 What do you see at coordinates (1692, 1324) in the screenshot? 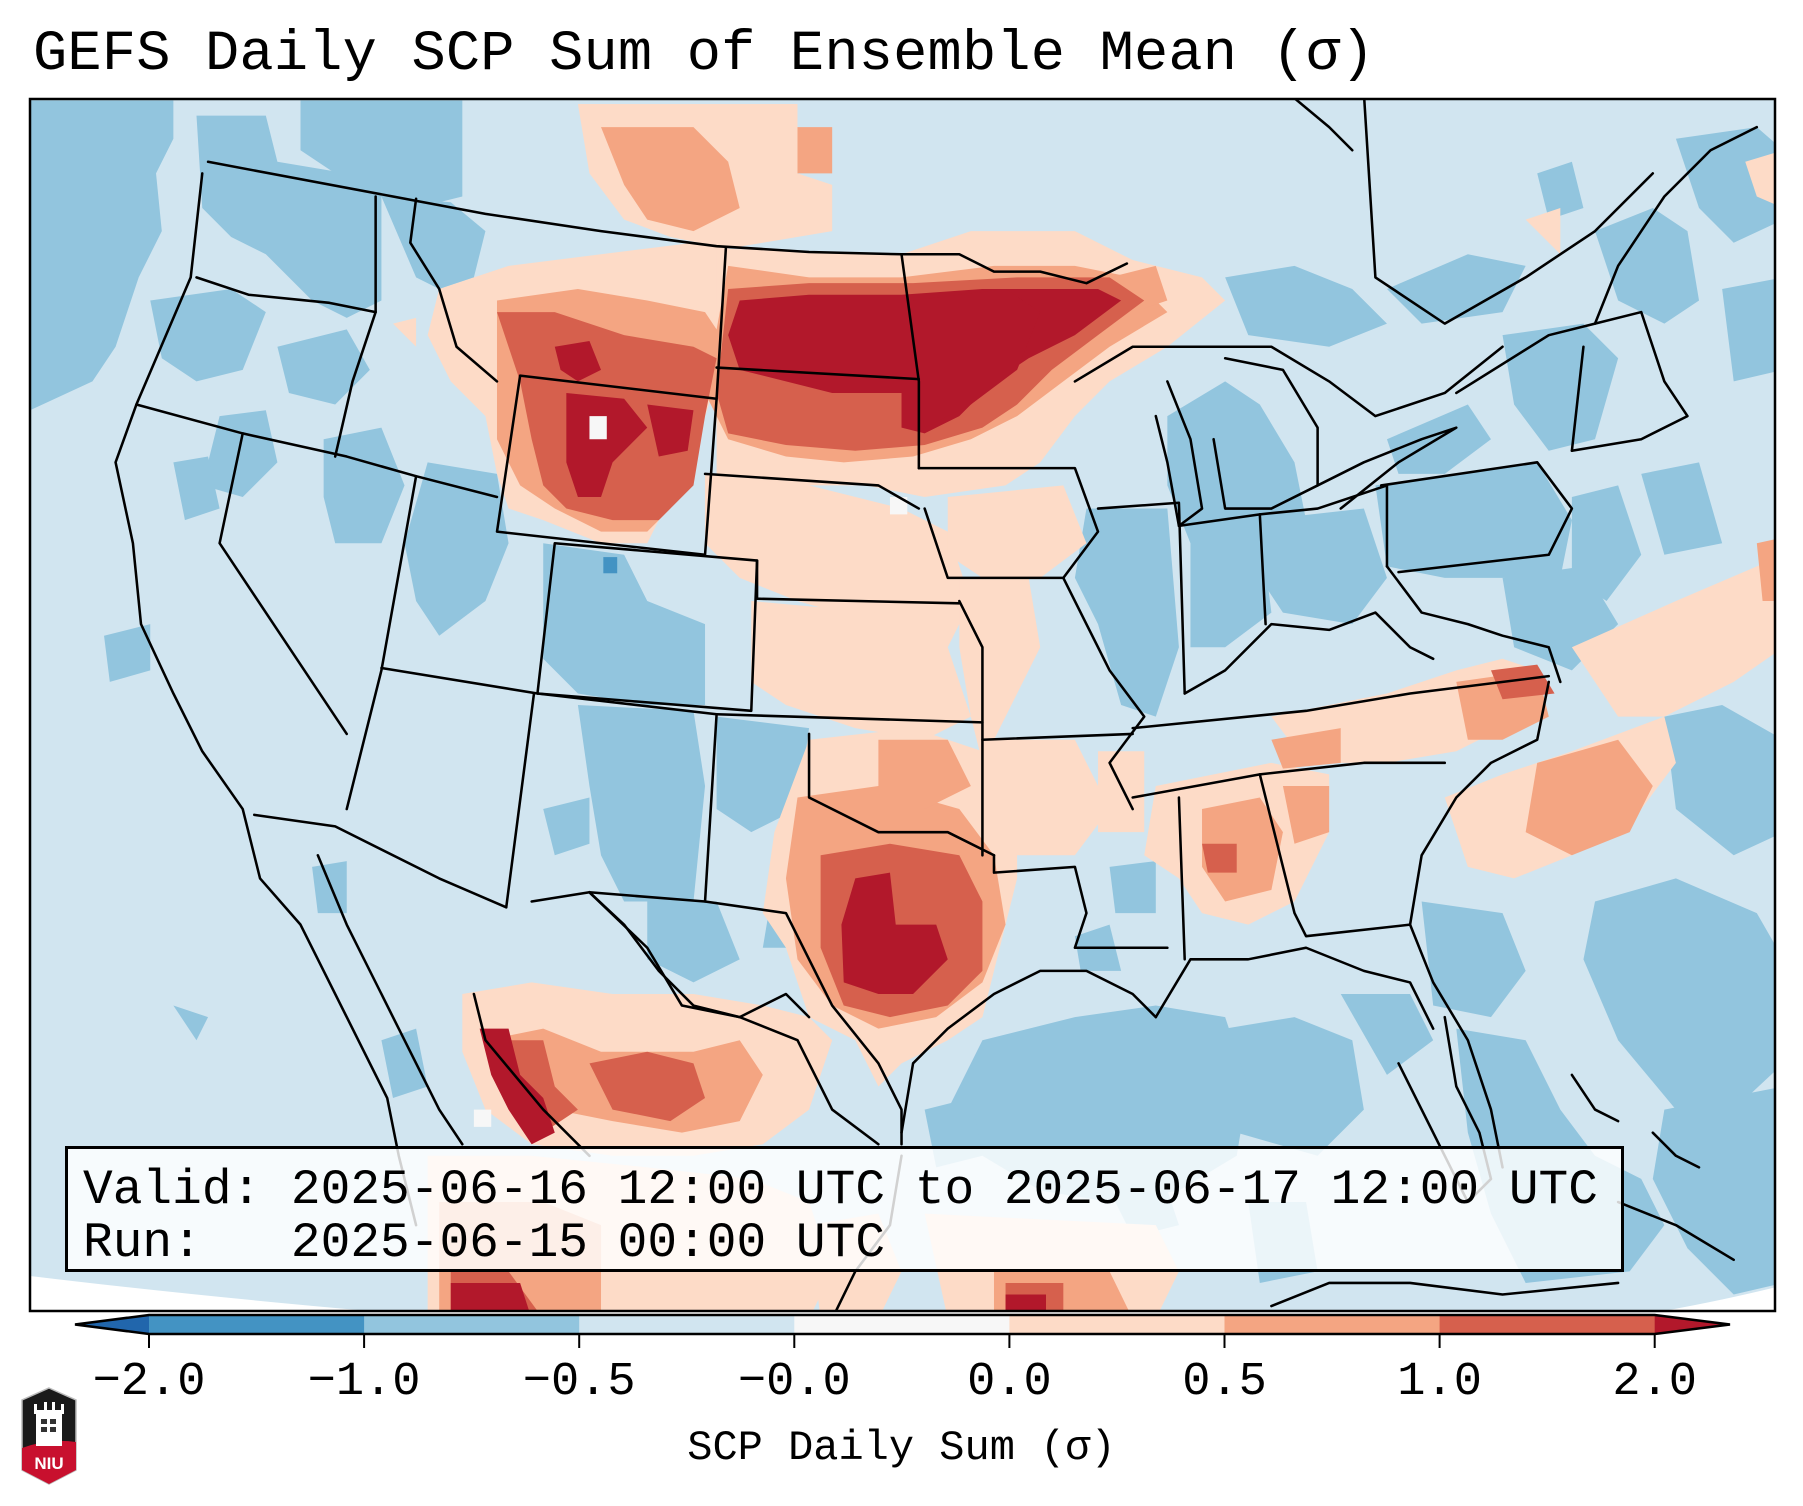
I see `colorbar-extend-over` at bounding box center [1692, 1324].